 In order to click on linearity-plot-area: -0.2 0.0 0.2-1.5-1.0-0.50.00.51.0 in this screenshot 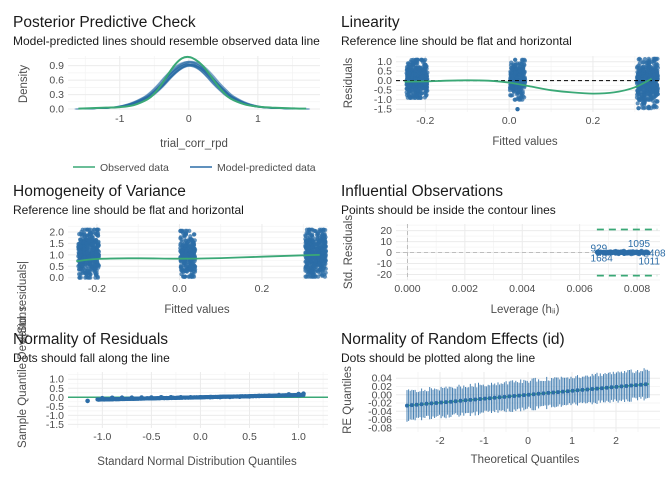, I will do `click(517, 91)`.